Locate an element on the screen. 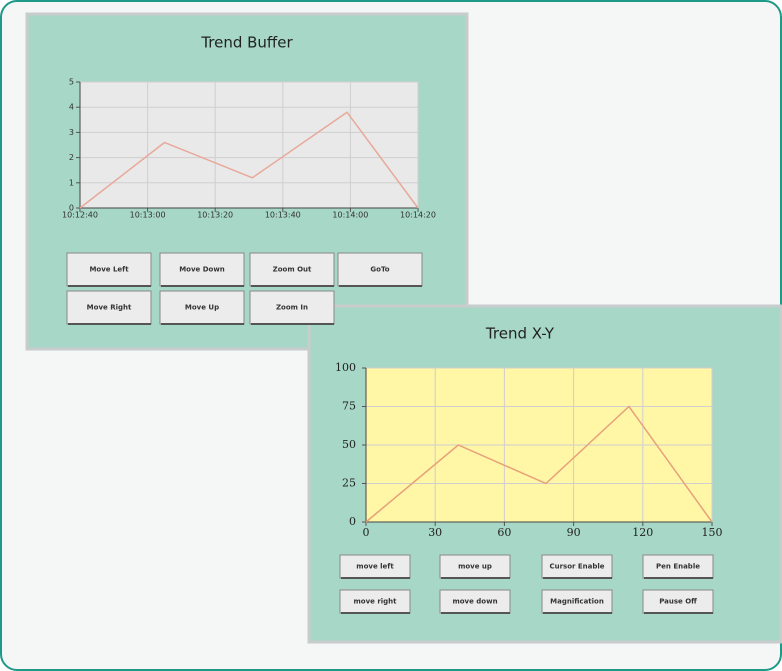 The image size is (782, 671). x-tick-label: 10:14:20 is located at coordinates (418, 215).